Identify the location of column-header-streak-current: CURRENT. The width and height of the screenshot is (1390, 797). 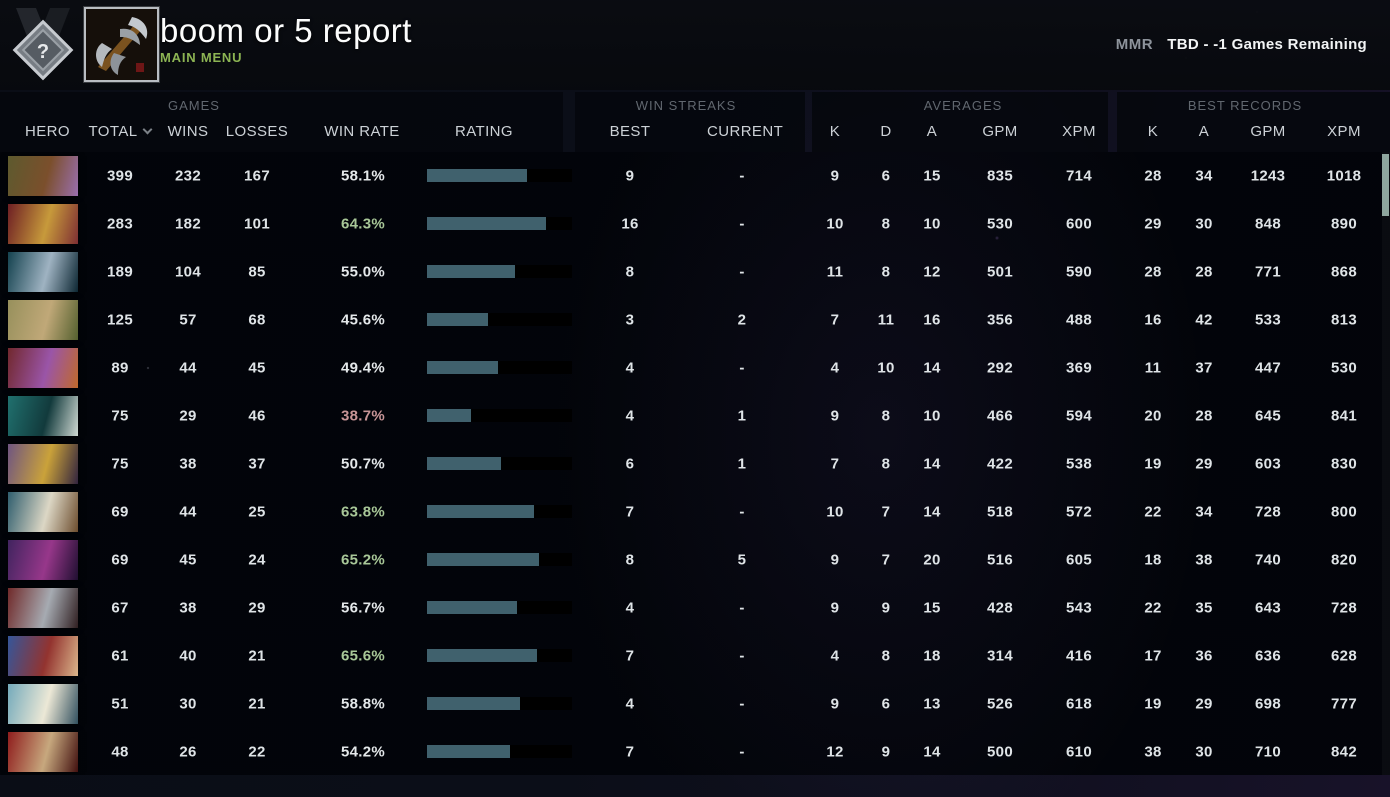
(745, 131).